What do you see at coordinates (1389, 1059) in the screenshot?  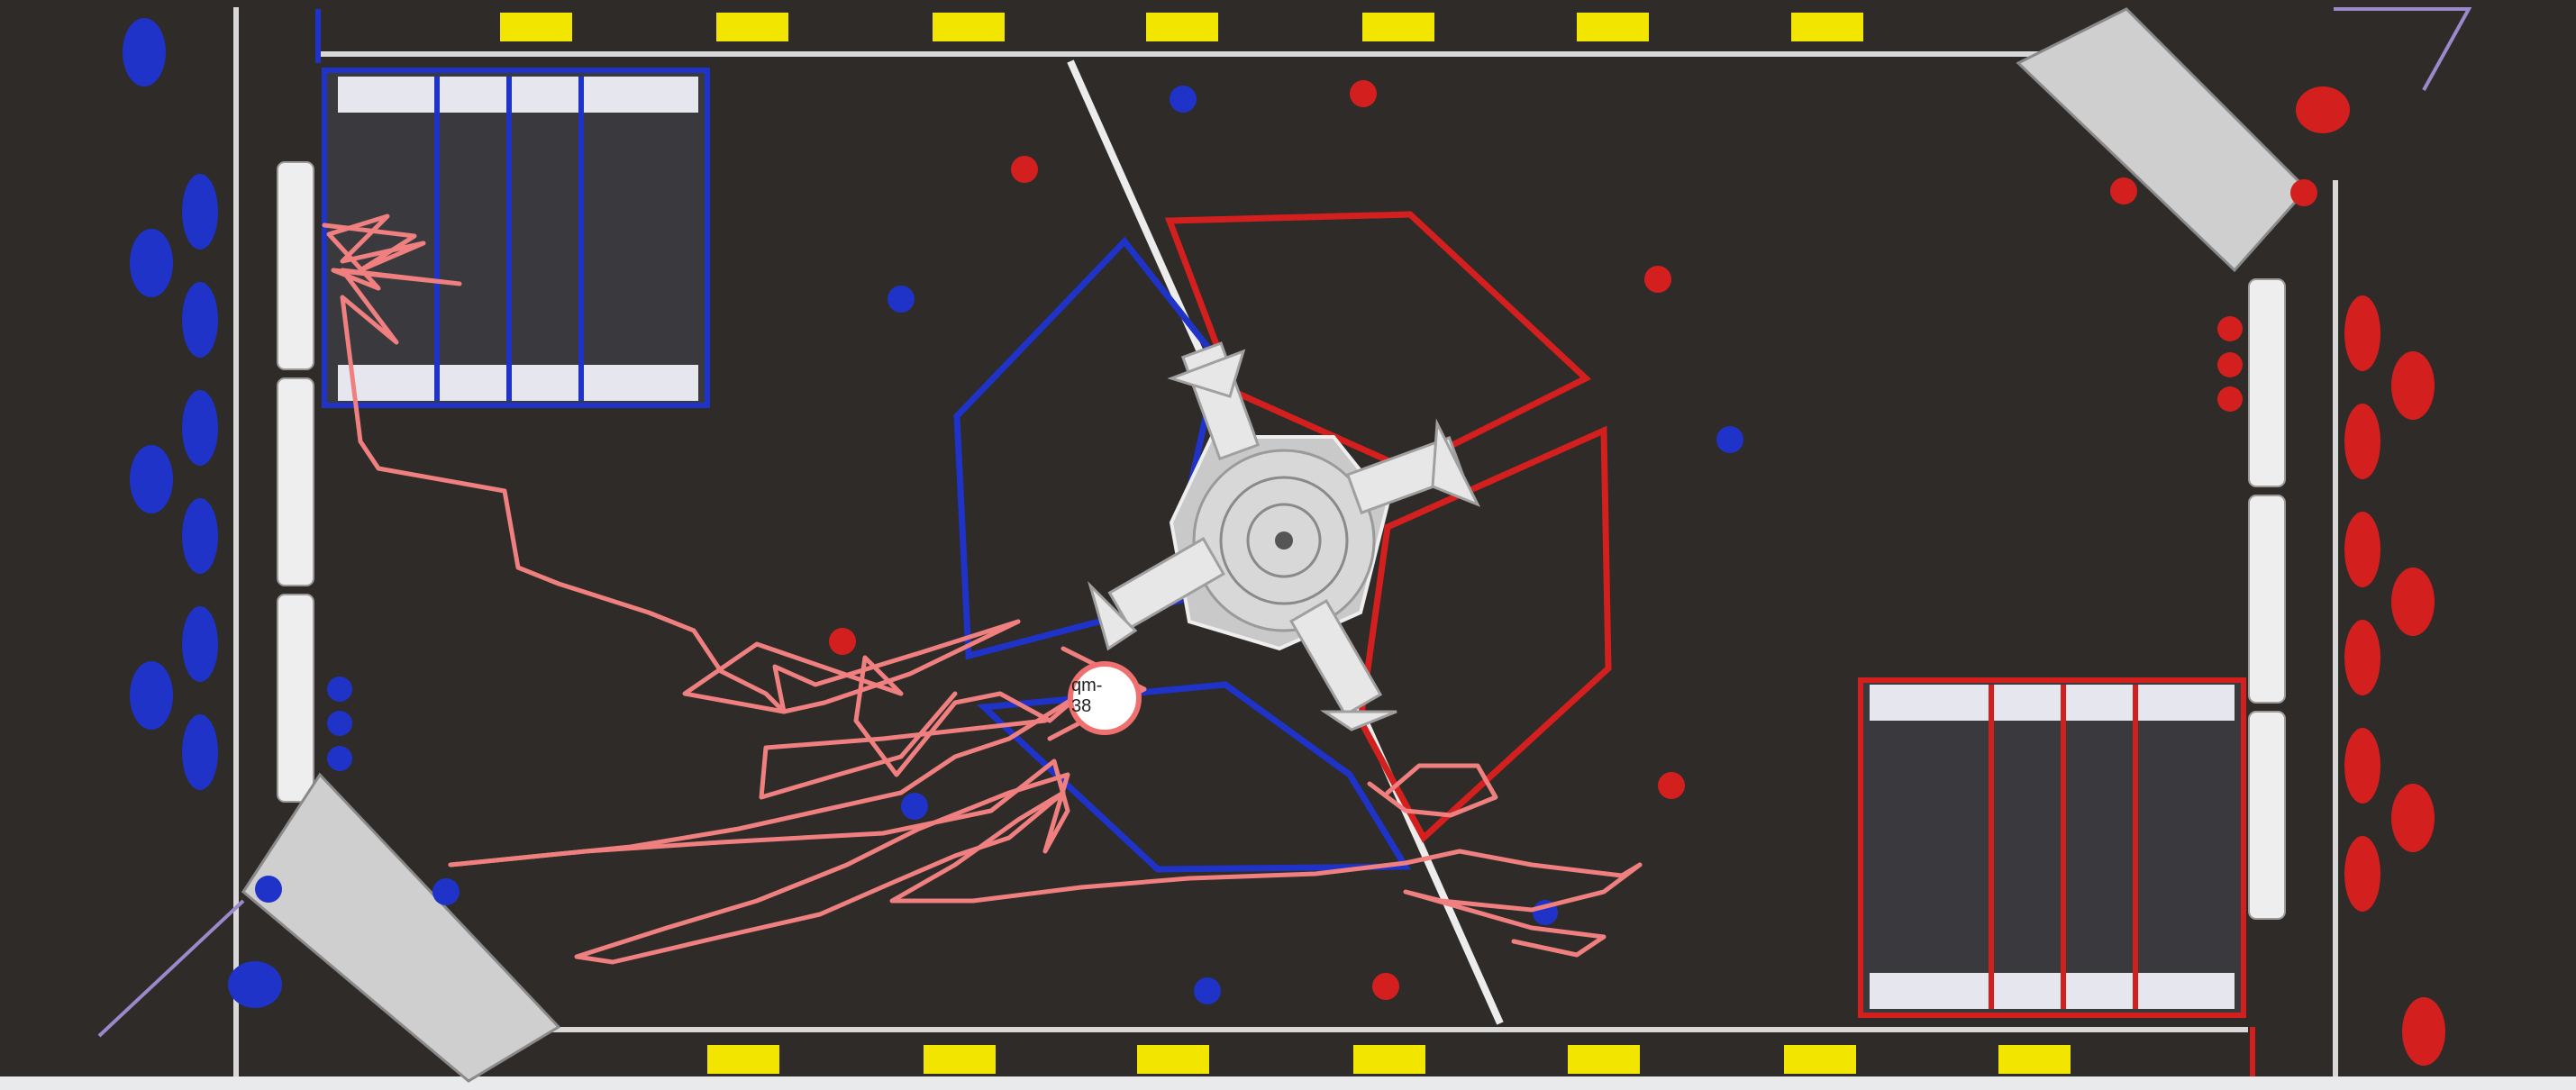 I see `bottom-panels` at bounding box center [1389, 1059].